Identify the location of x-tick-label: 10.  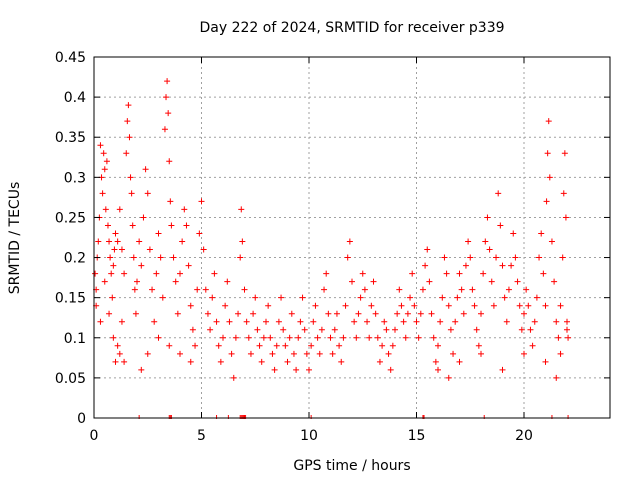
(309, 436).